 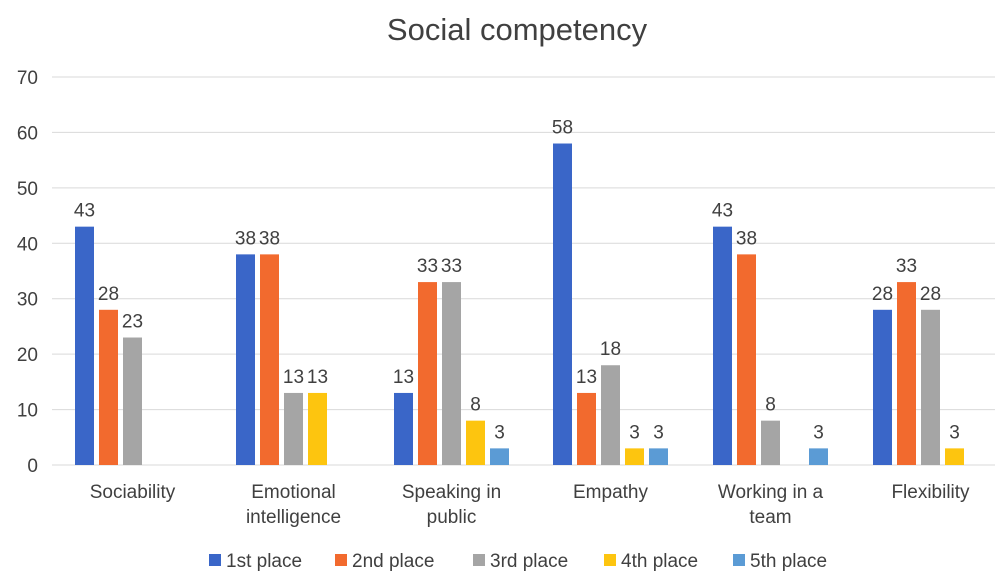 I want to click on legend-item: 2nd place, so click(x=384, y=561).